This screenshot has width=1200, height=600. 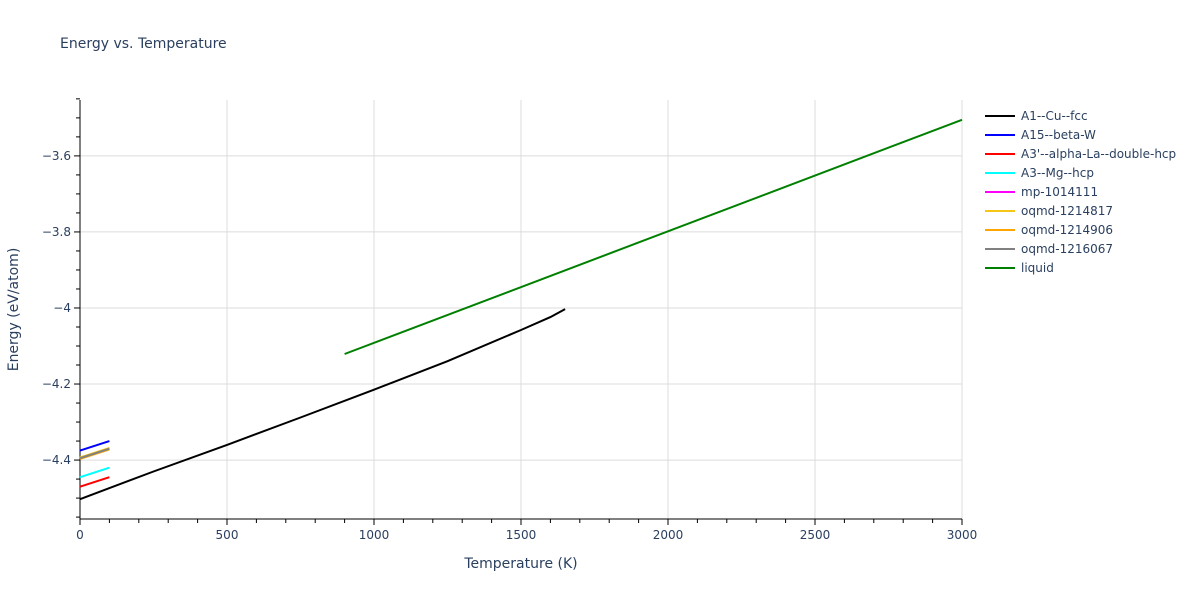 What do you see at coordinates (1037, 267) in the screenshot?
I see `legend-label: liquid` at bounding box center [1037, 267].